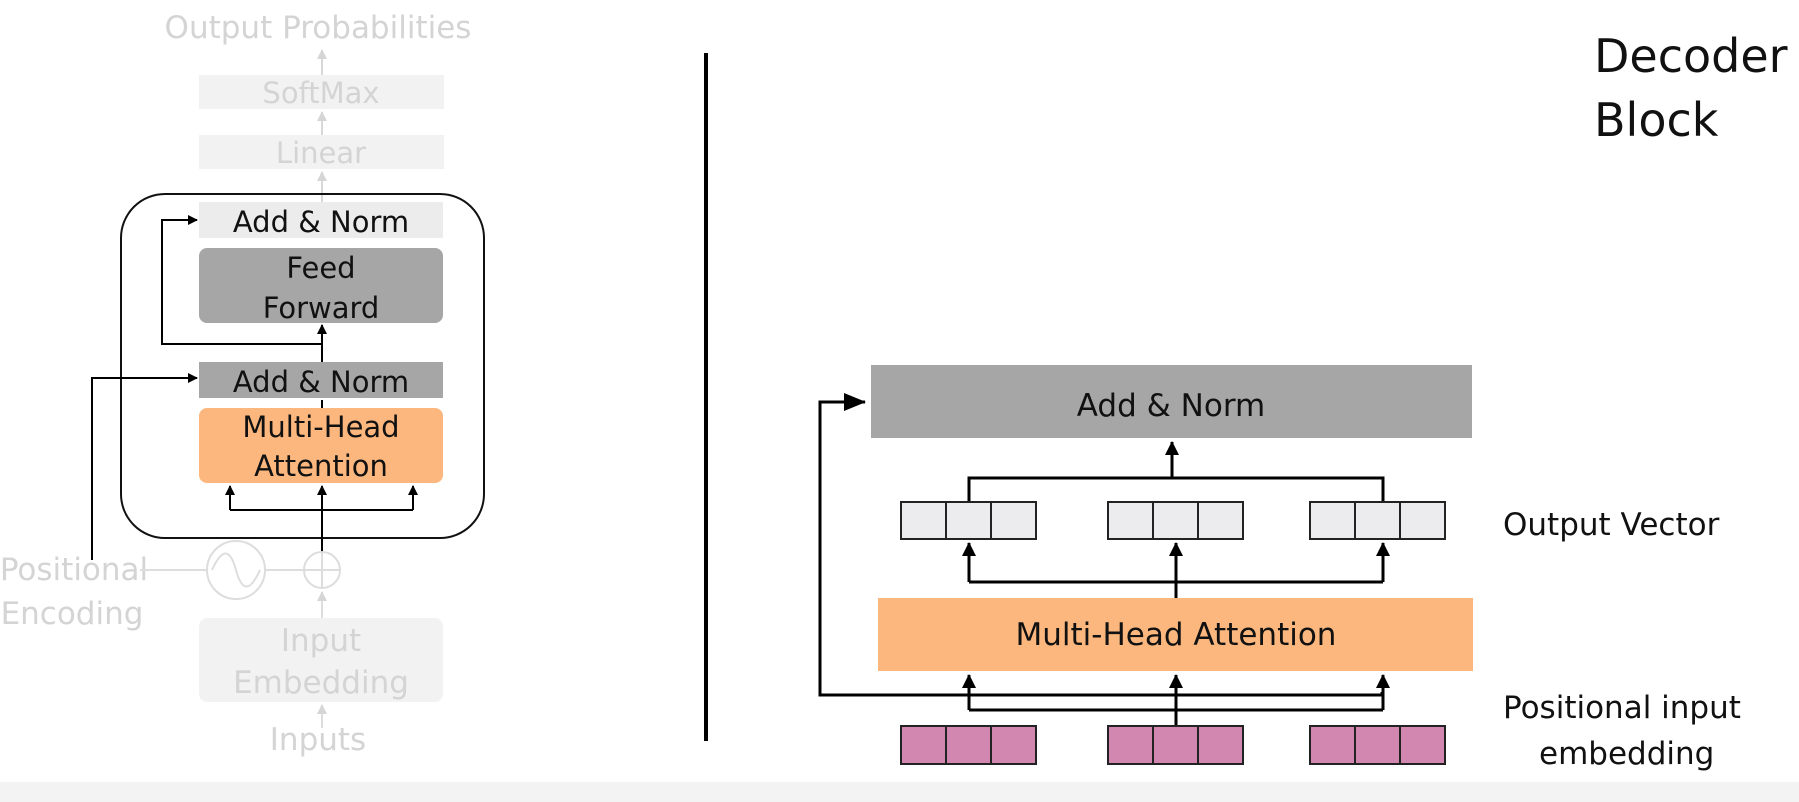 The image size is (1799, 802). I want to click on multi-head-attention-box-right, so click(1175, 634).